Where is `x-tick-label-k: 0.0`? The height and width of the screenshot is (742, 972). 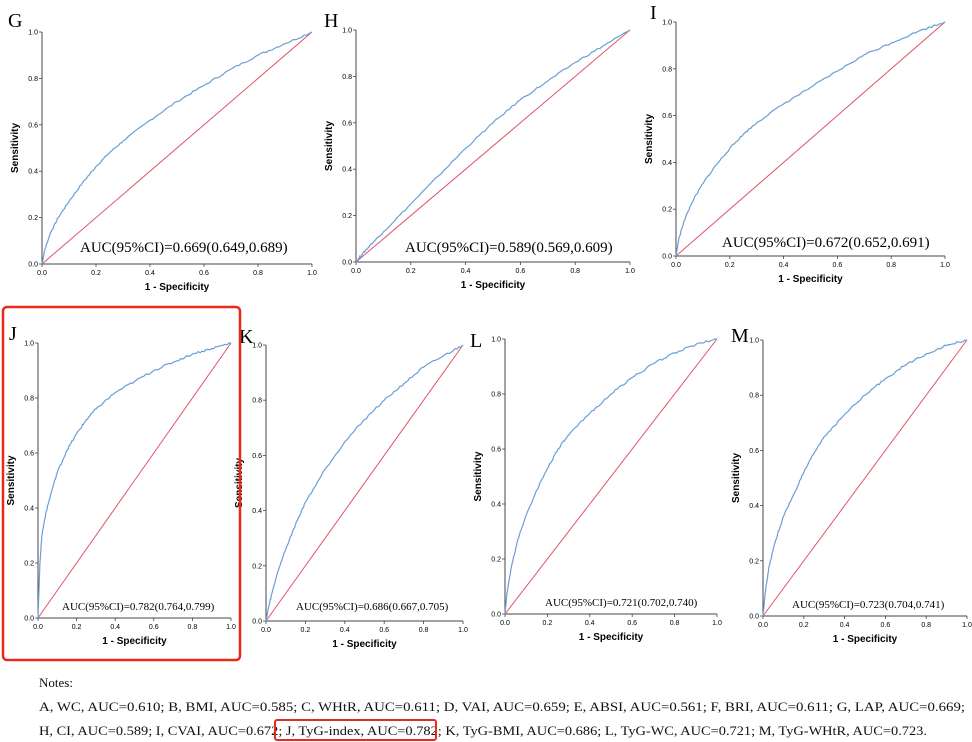
x-tick-label-k: 0.0 is located at coordinates (266, 630).